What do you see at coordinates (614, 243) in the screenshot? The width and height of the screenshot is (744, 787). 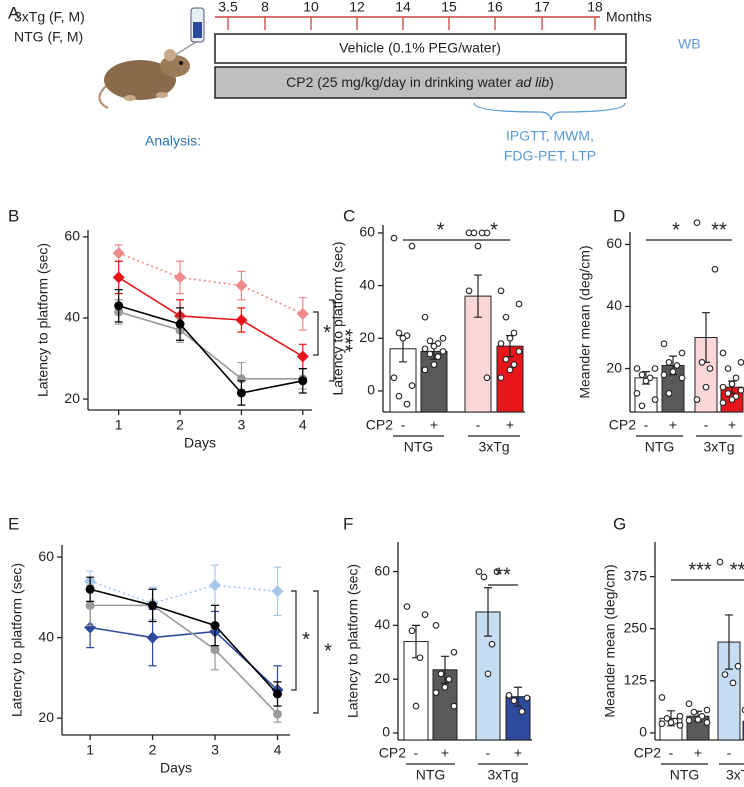 I see `y-tick-label: 60` at bounding box center [614, 243].